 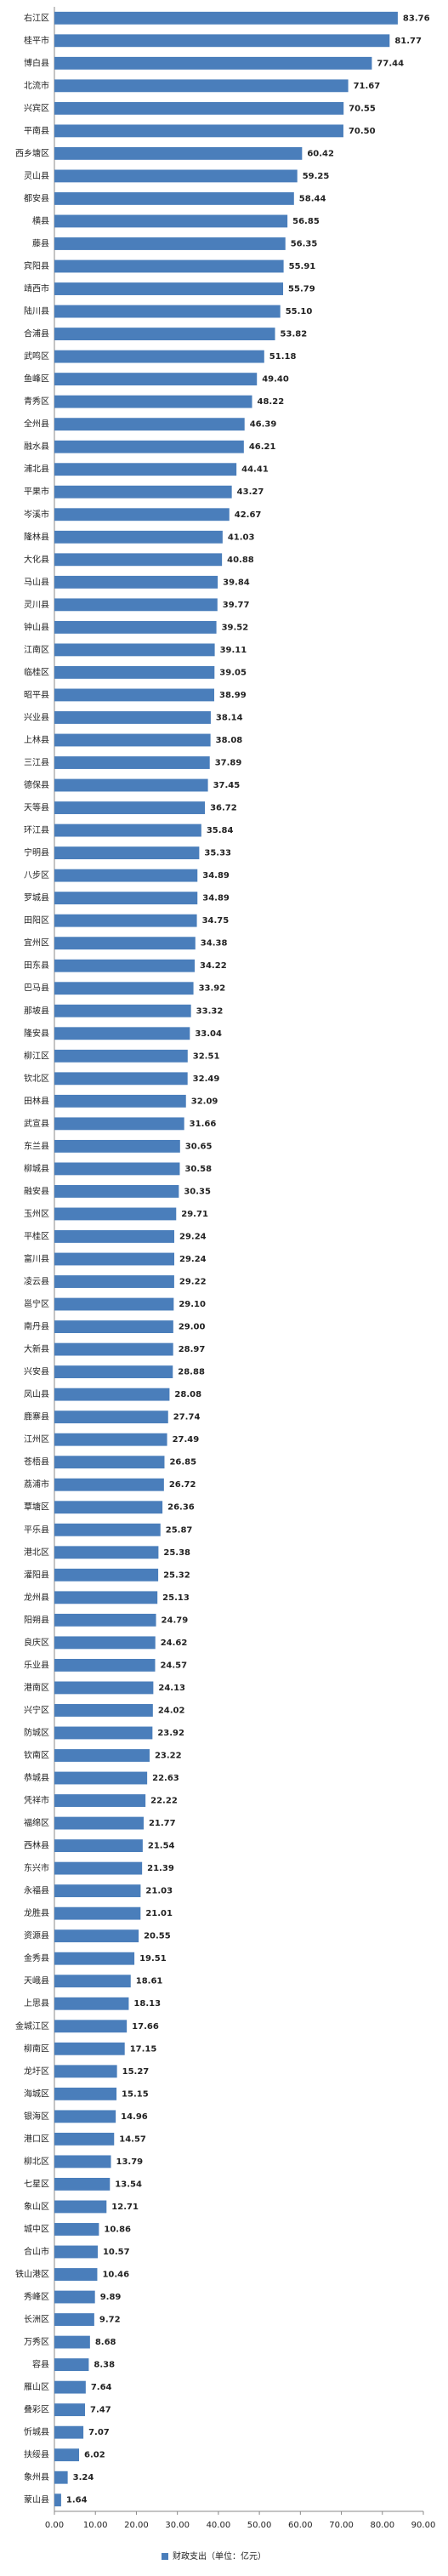 What do you see at coordinates (198, 1170) in the screenshot?
I see `value-label: 30.58` at bounding box center [198, 1170].